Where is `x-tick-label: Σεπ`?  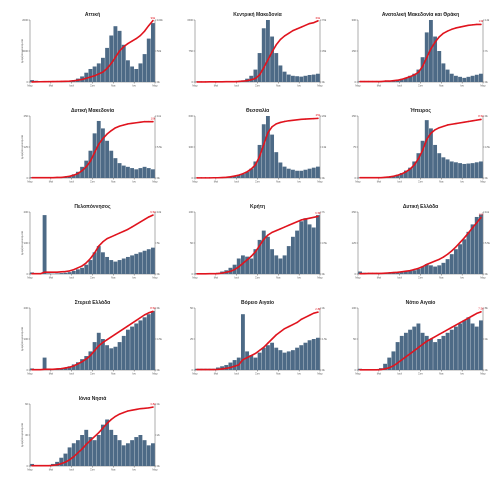 x-tick-label: Σεπ is located at coordinates (257, 374).